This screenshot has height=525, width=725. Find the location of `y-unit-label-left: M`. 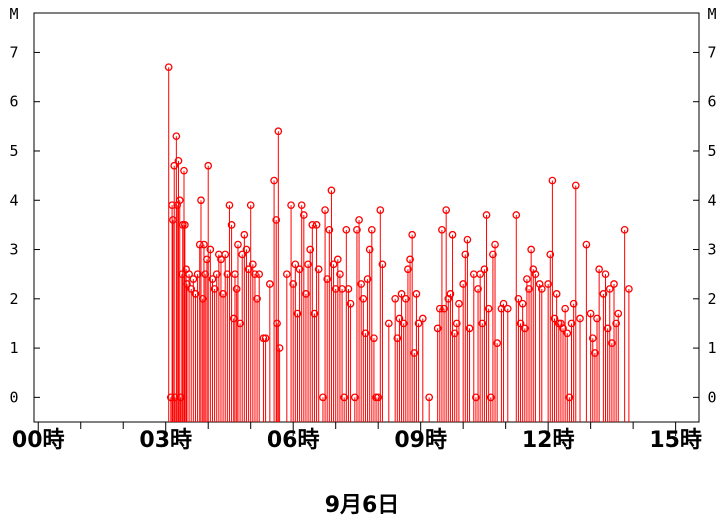

y-unit-label-left: M is located at coordinates (13, 14).